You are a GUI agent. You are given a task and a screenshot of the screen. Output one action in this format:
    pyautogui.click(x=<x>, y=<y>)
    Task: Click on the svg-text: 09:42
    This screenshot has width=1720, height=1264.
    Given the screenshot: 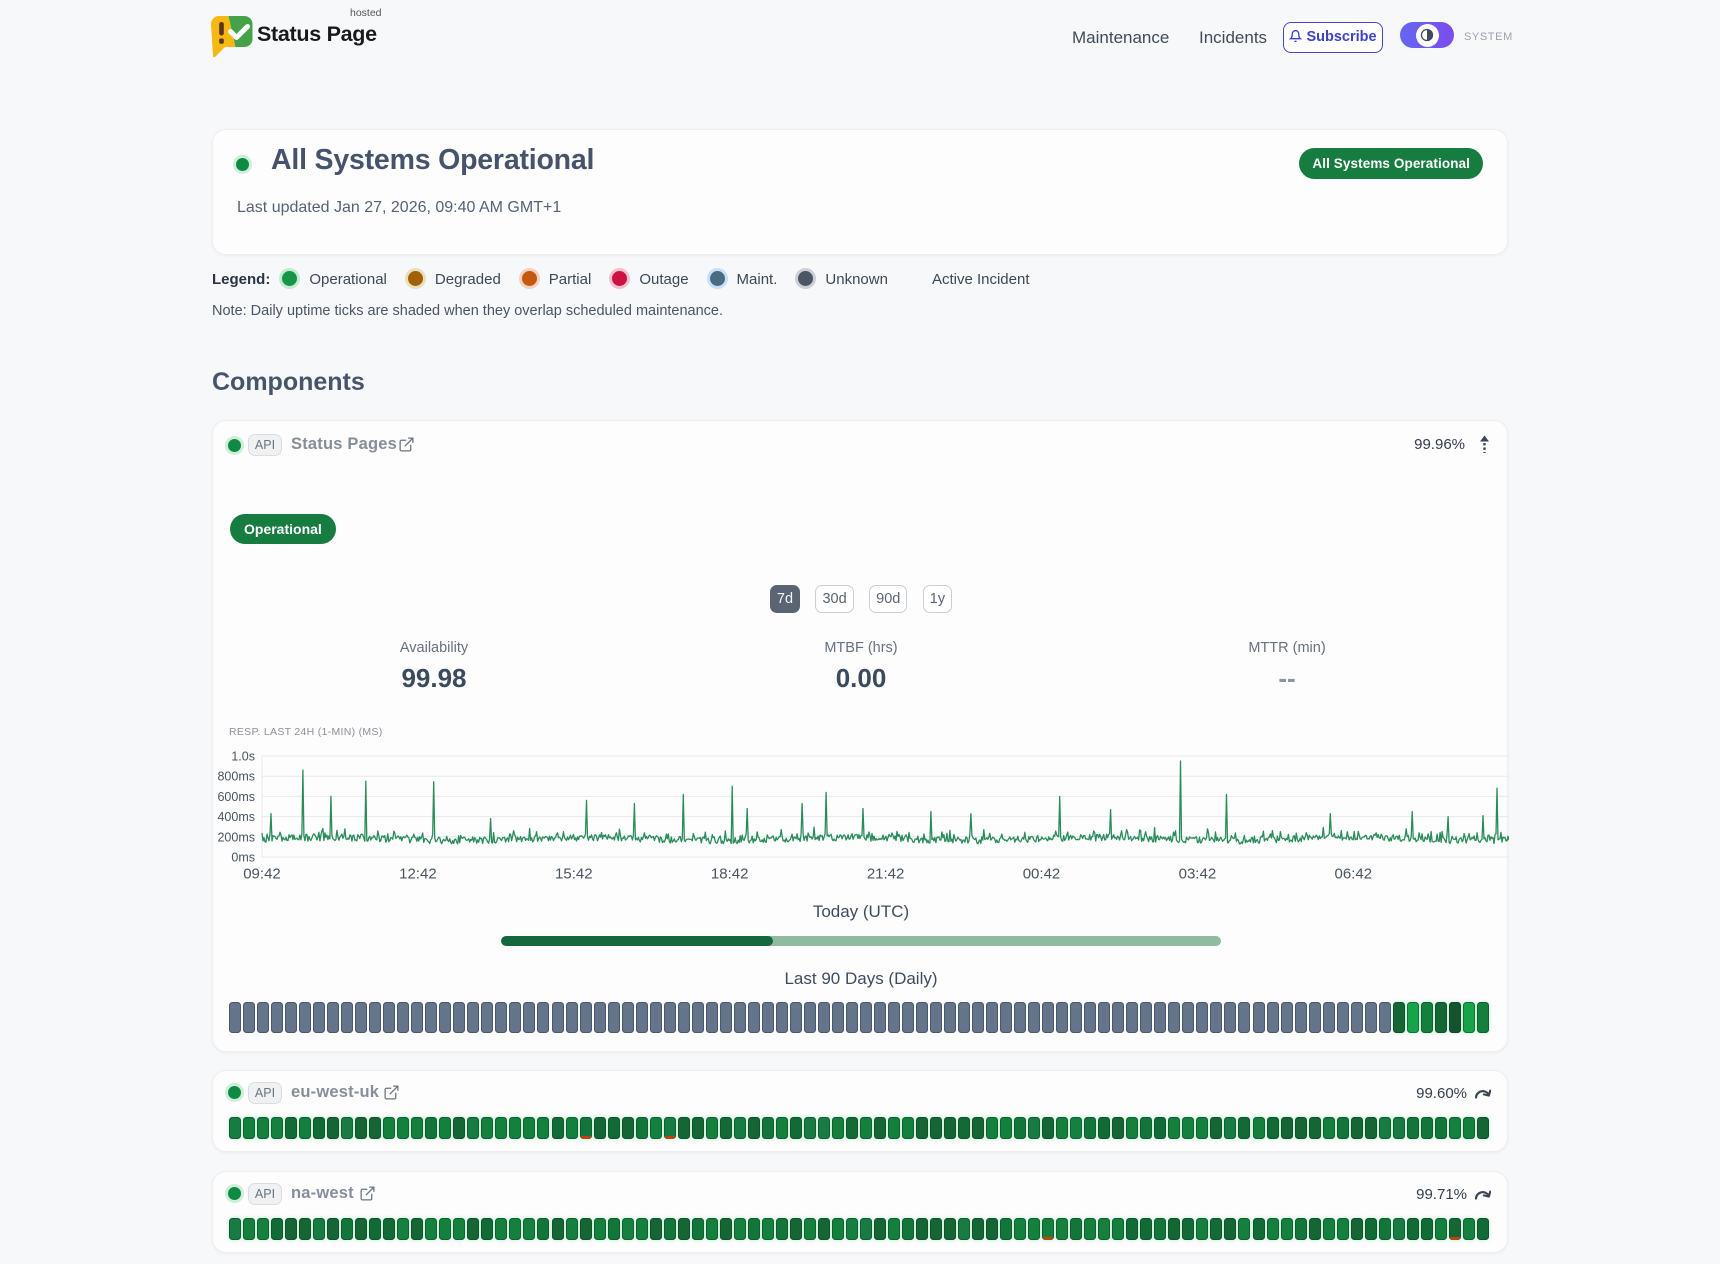 What is the action you would take?
    pyautogui.click(x=262, y=874)
    